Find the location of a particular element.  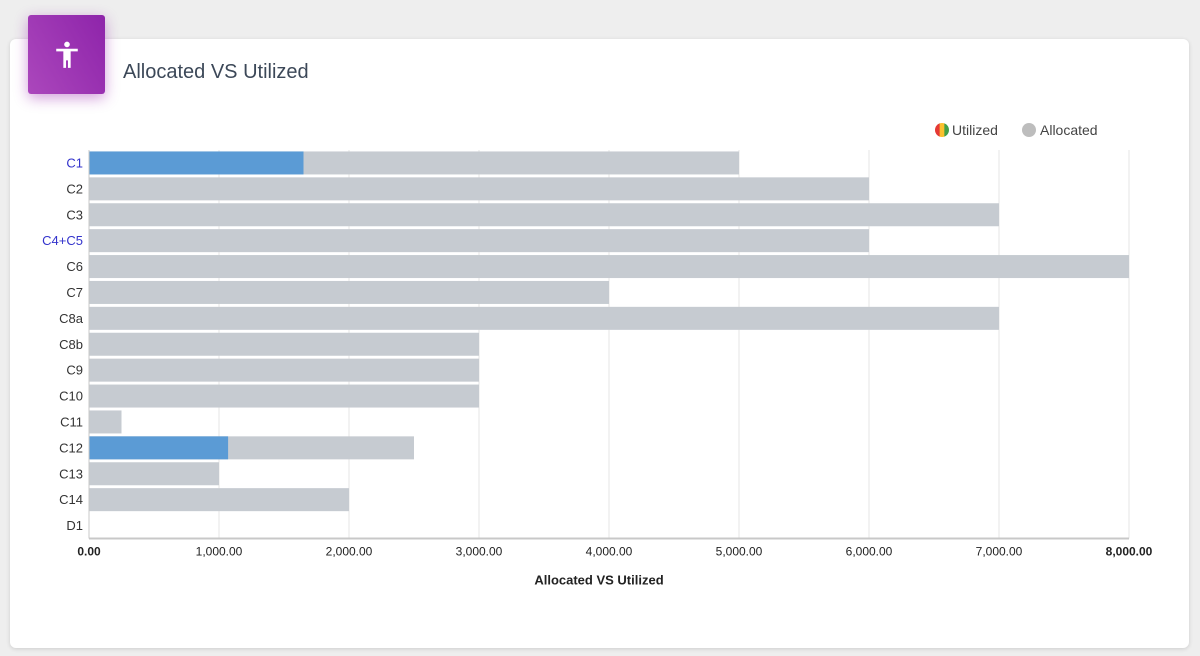

category-label: C4+C5 is located at coordinates (62, 240).